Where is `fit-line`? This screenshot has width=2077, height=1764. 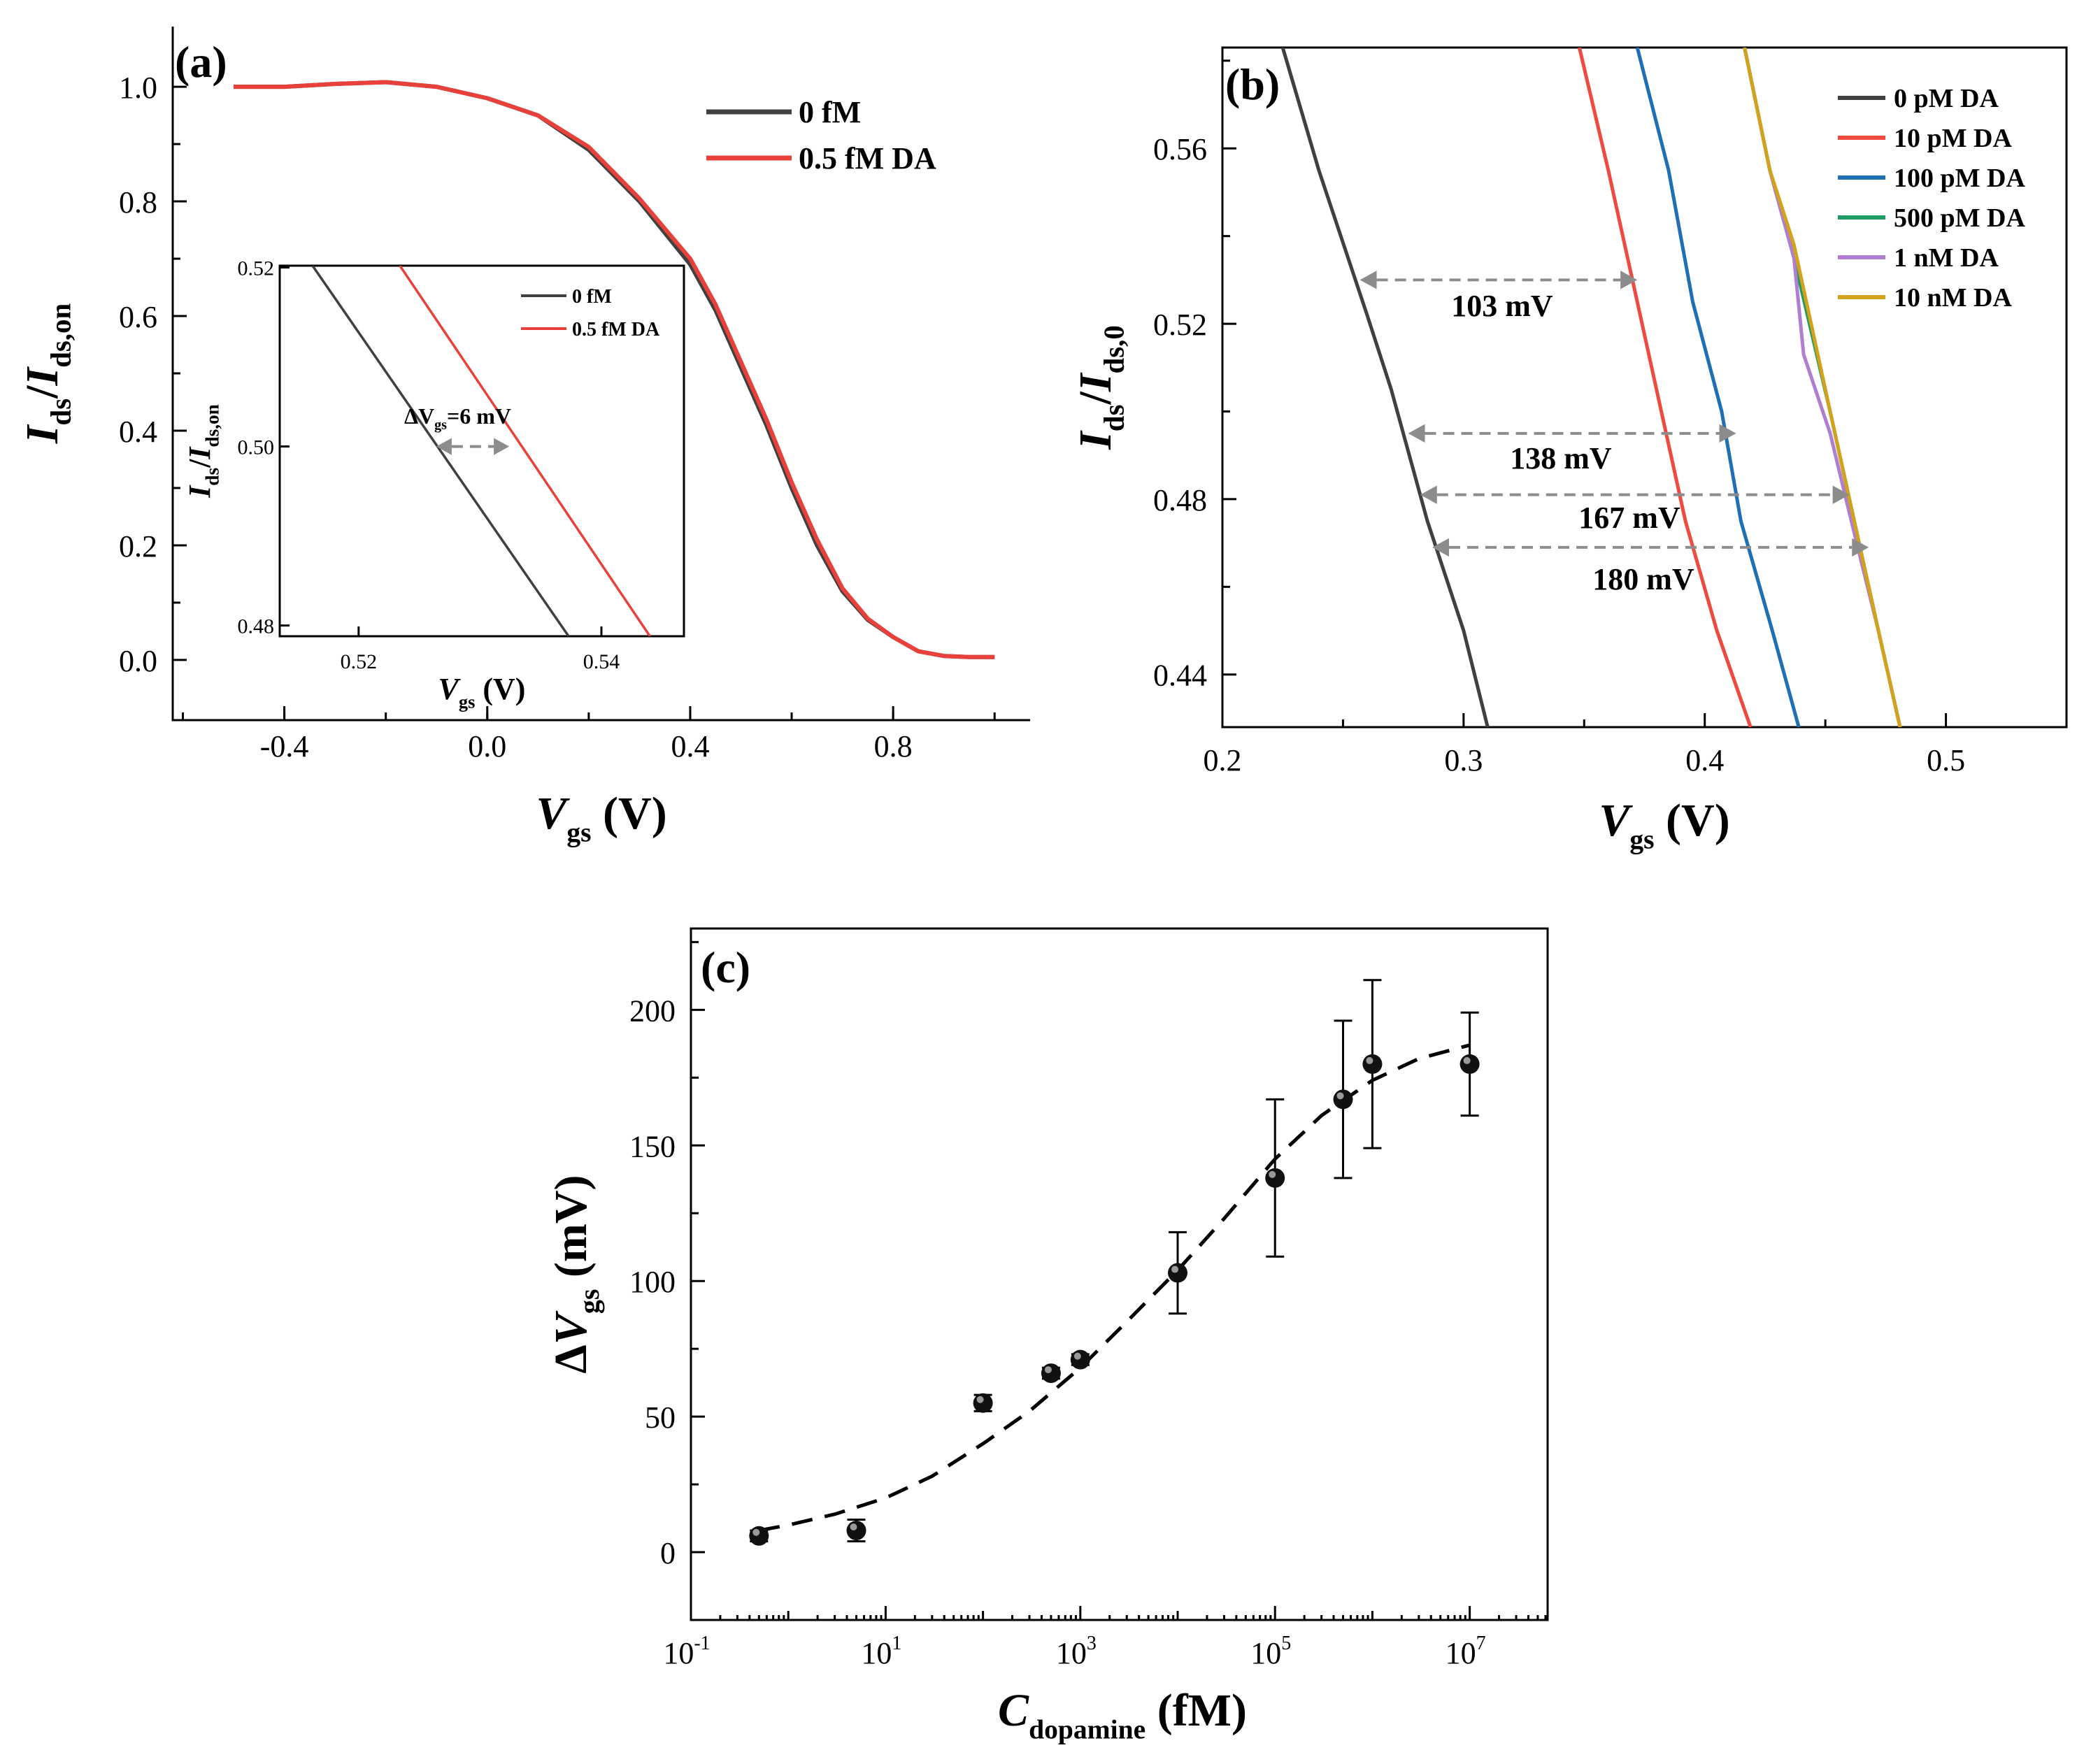
fit-line is located at coordinates (1114, 1288).